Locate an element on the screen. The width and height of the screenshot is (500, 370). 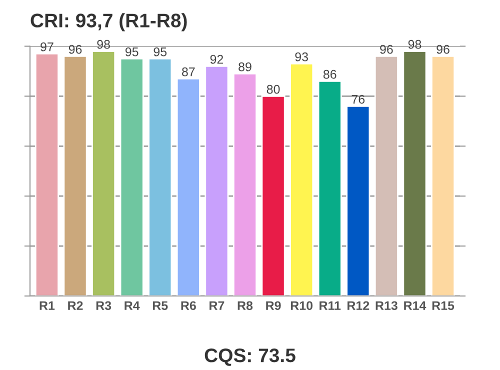
x-tick-label: R7 is located at coordinates (217, 305).